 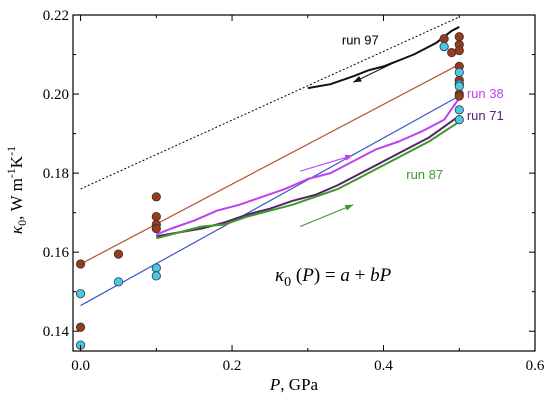 What do you see at coordinates (56, 253) in the screenshot?
I see `y-tick-label: 0.16` at bounding box center [56, 253].